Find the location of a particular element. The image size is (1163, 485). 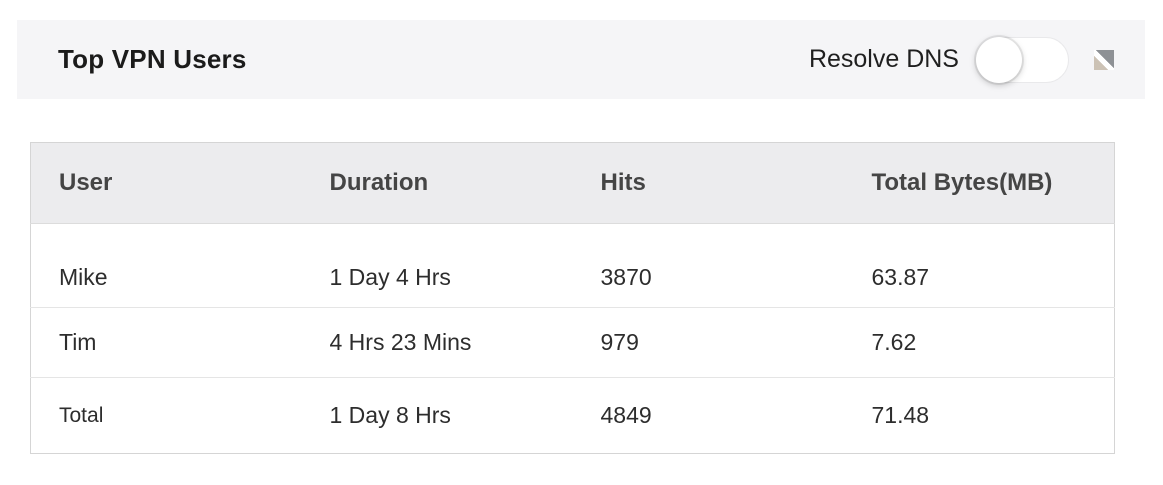

user-name-cell: Tim is located at coordinates (78, 342).